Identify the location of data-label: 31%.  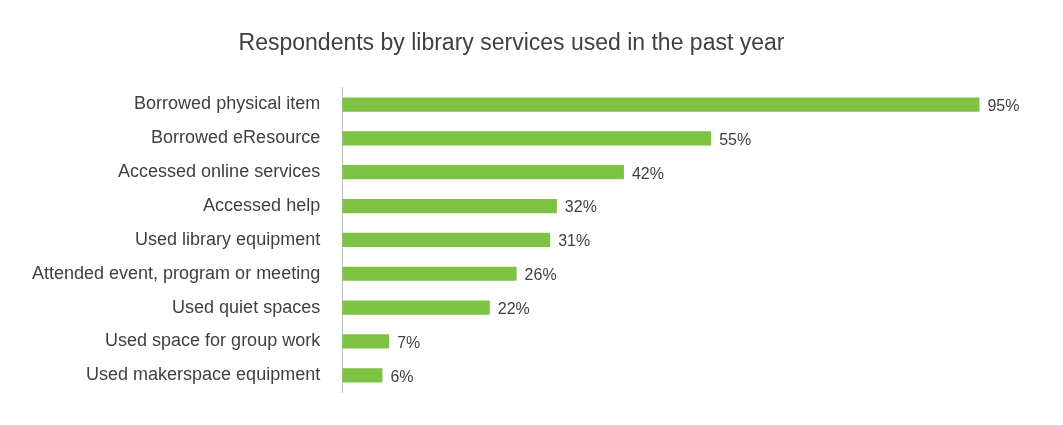
(574, 241).